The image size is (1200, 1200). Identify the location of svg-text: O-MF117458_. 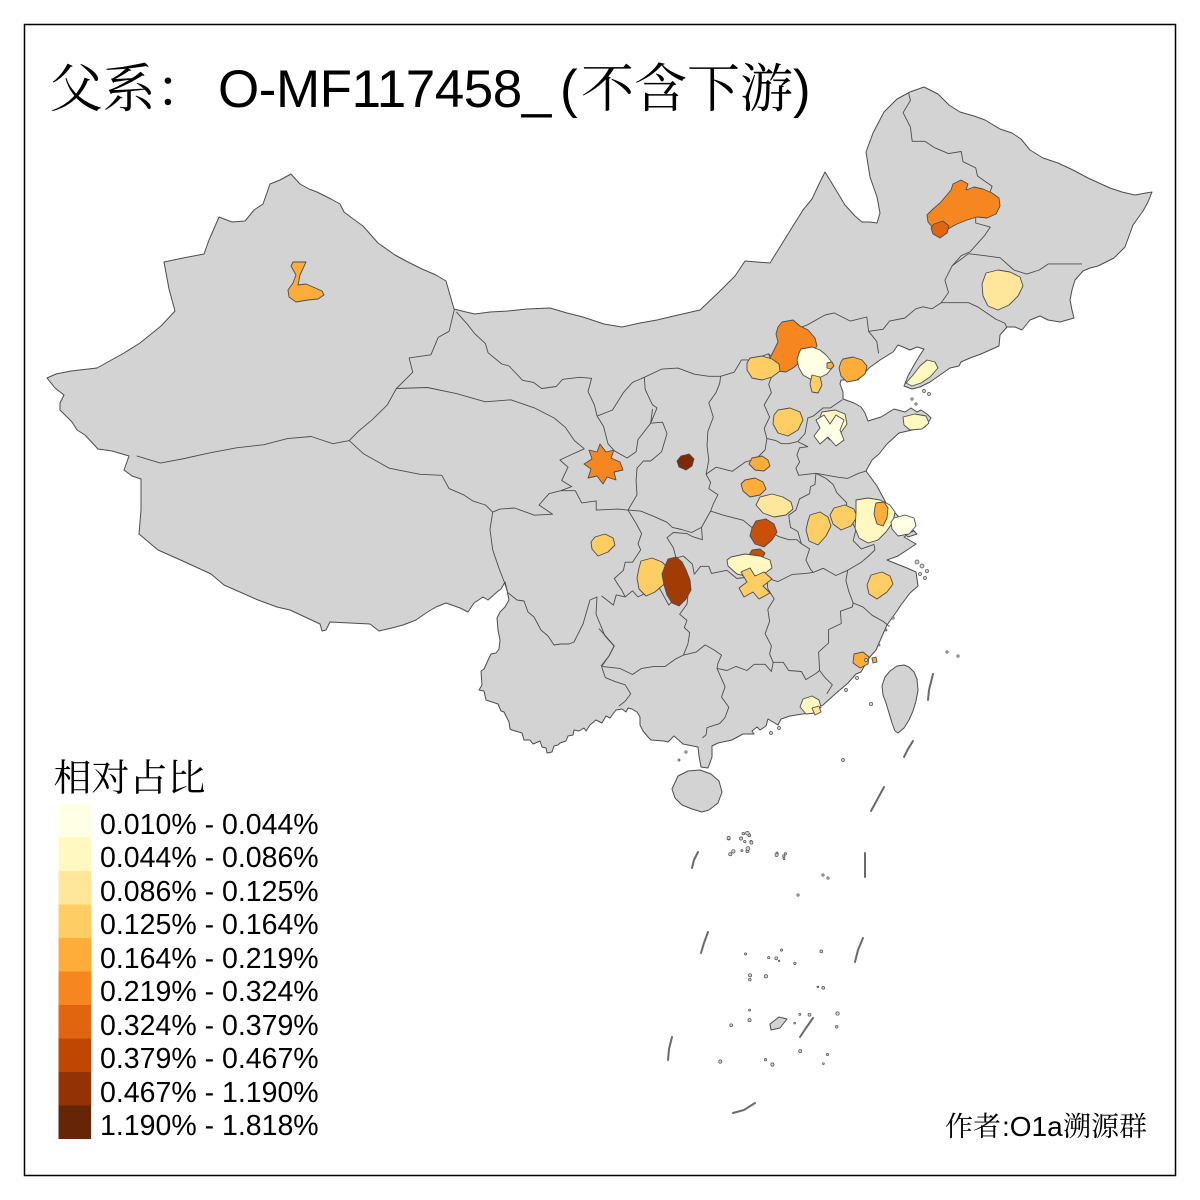
(385, 89).